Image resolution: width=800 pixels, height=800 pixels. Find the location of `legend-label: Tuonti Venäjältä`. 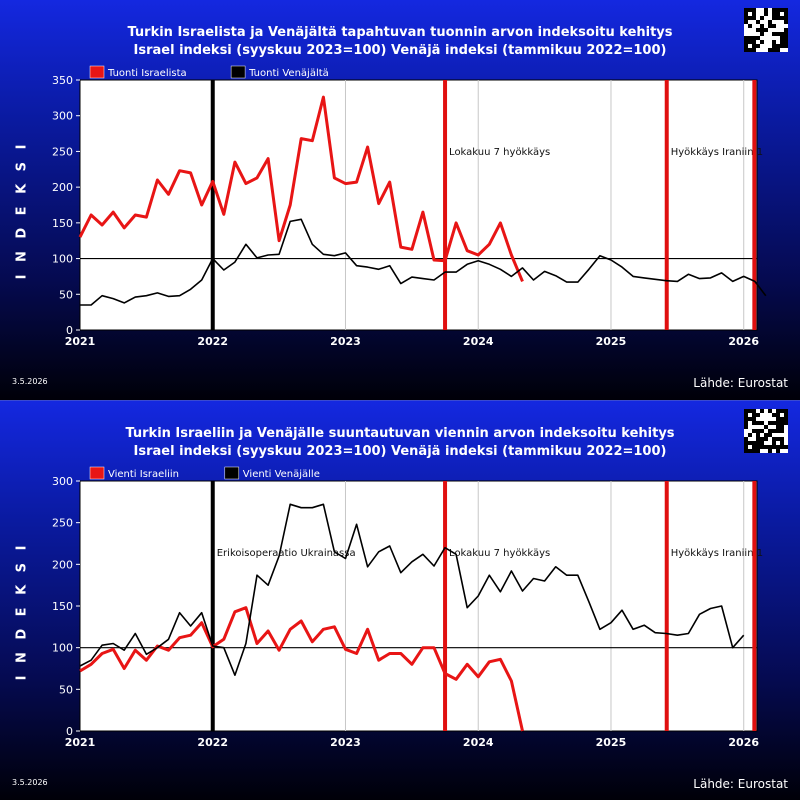

legend-label: Tuonti Venäjältä is located at coordinates (288, 73).